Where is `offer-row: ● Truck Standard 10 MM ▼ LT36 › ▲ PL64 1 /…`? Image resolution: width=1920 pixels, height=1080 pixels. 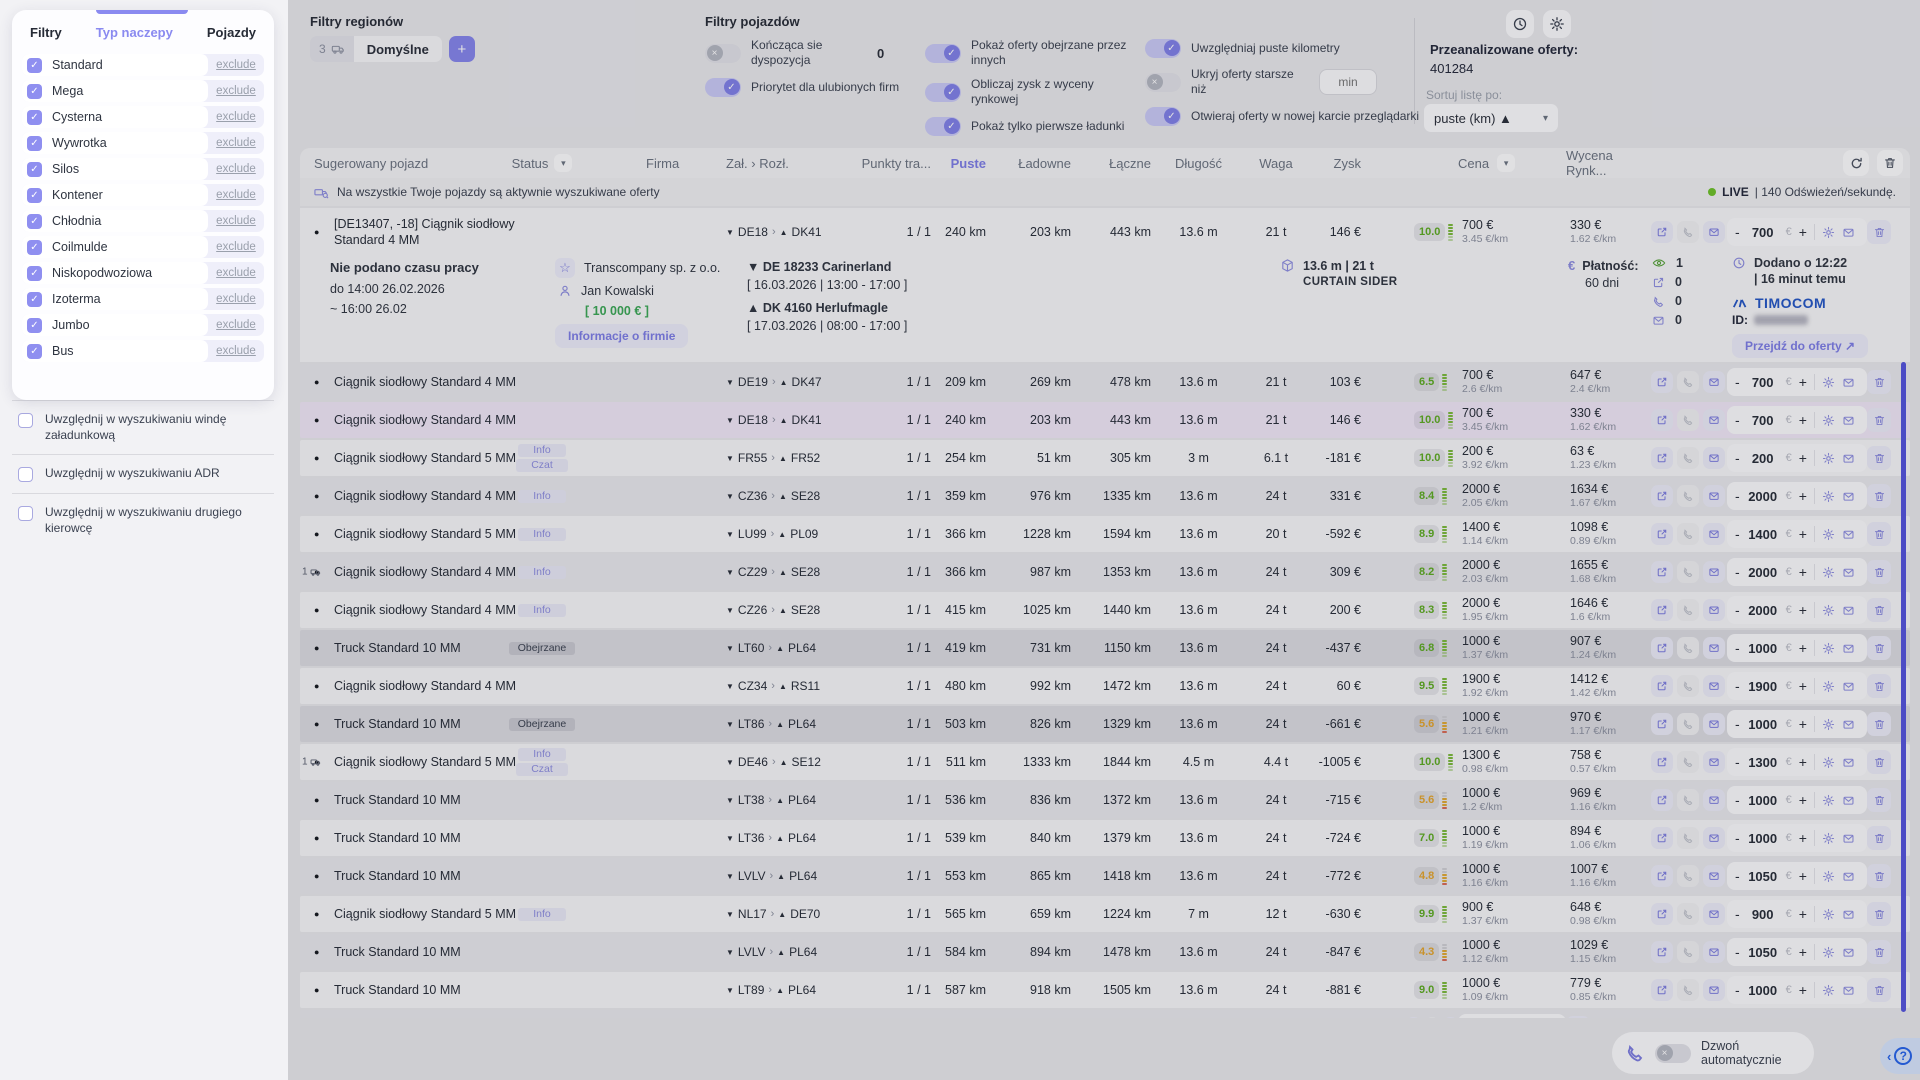 offer-row: ● Truck Standard 10 MM ▼ LT36 › ▲ PL64 1 /… is located at coordinates (1105, 838).